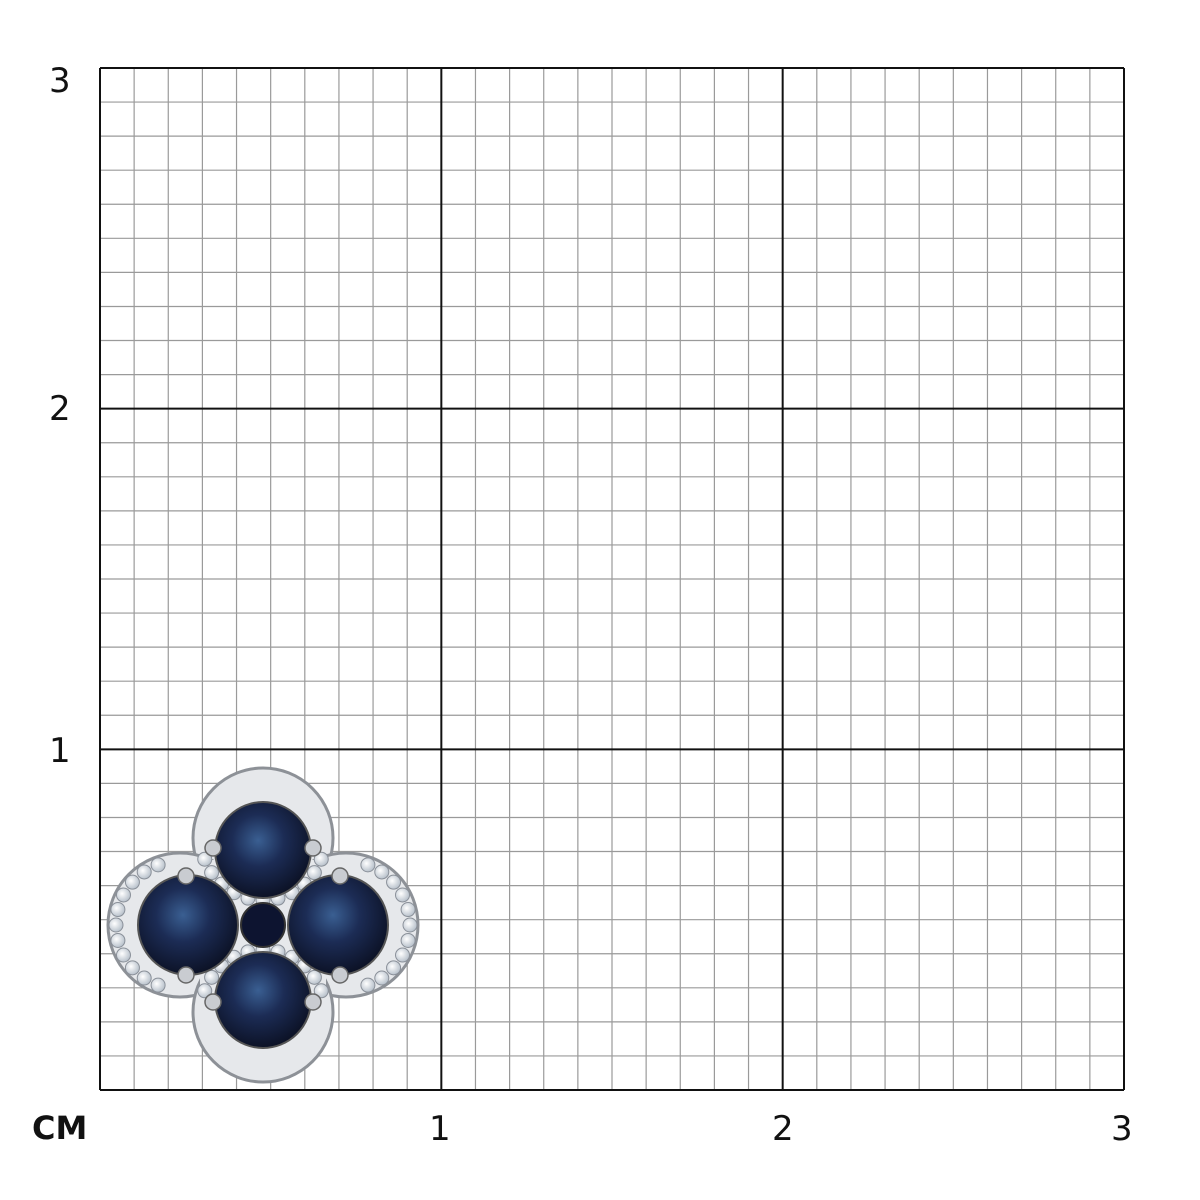 This screenshot has width=1200, height=1200. Describe the element at coordinates (338, 925) in the screenshot. I see `sapphire-right` at that location.